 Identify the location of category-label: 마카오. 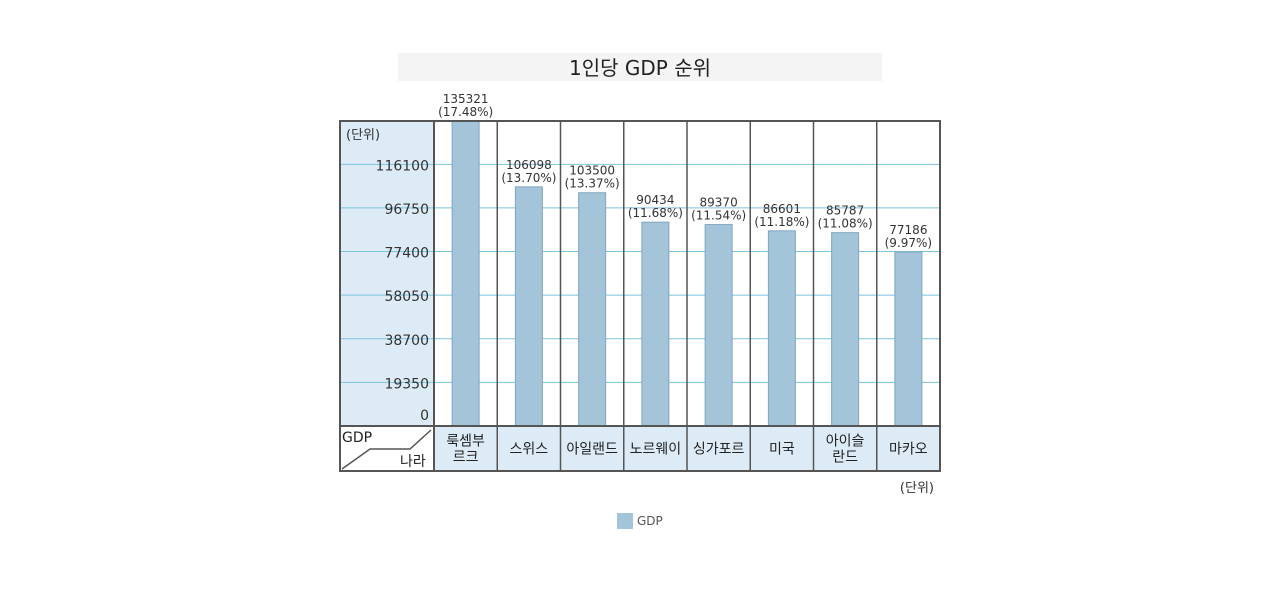
(908, 450).